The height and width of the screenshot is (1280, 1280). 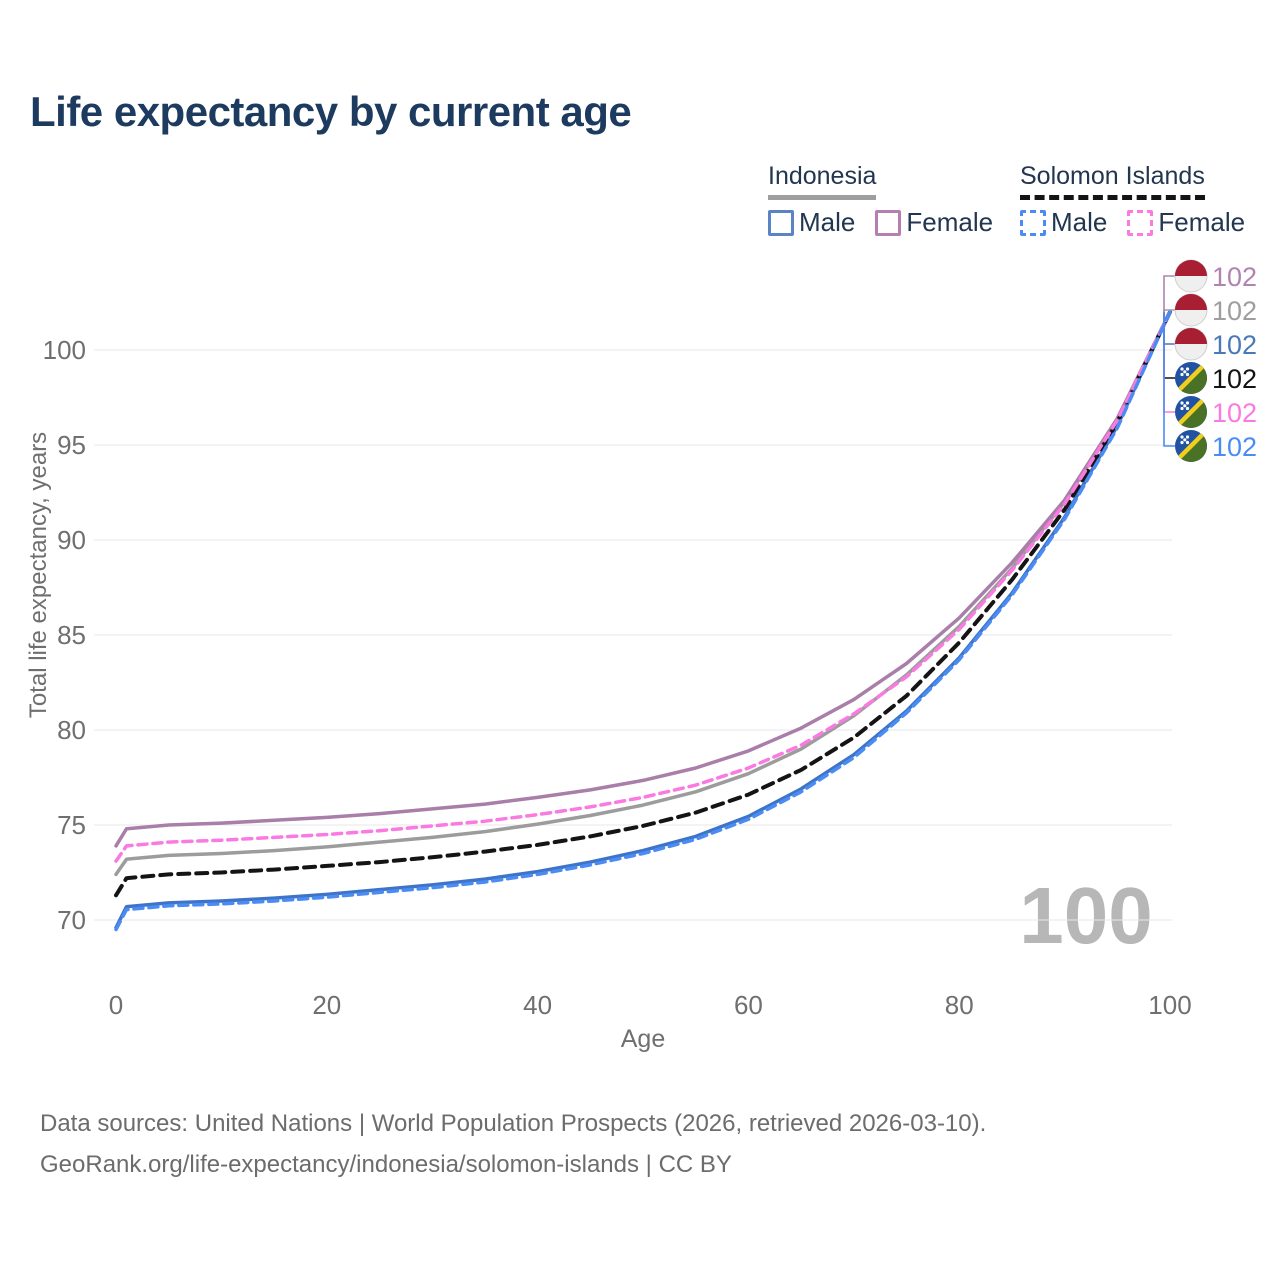 What do you see at coordinates (959, 1005) in the screenshot?
I see `x-tick-label: 80` at bounding box center [959, 1005].